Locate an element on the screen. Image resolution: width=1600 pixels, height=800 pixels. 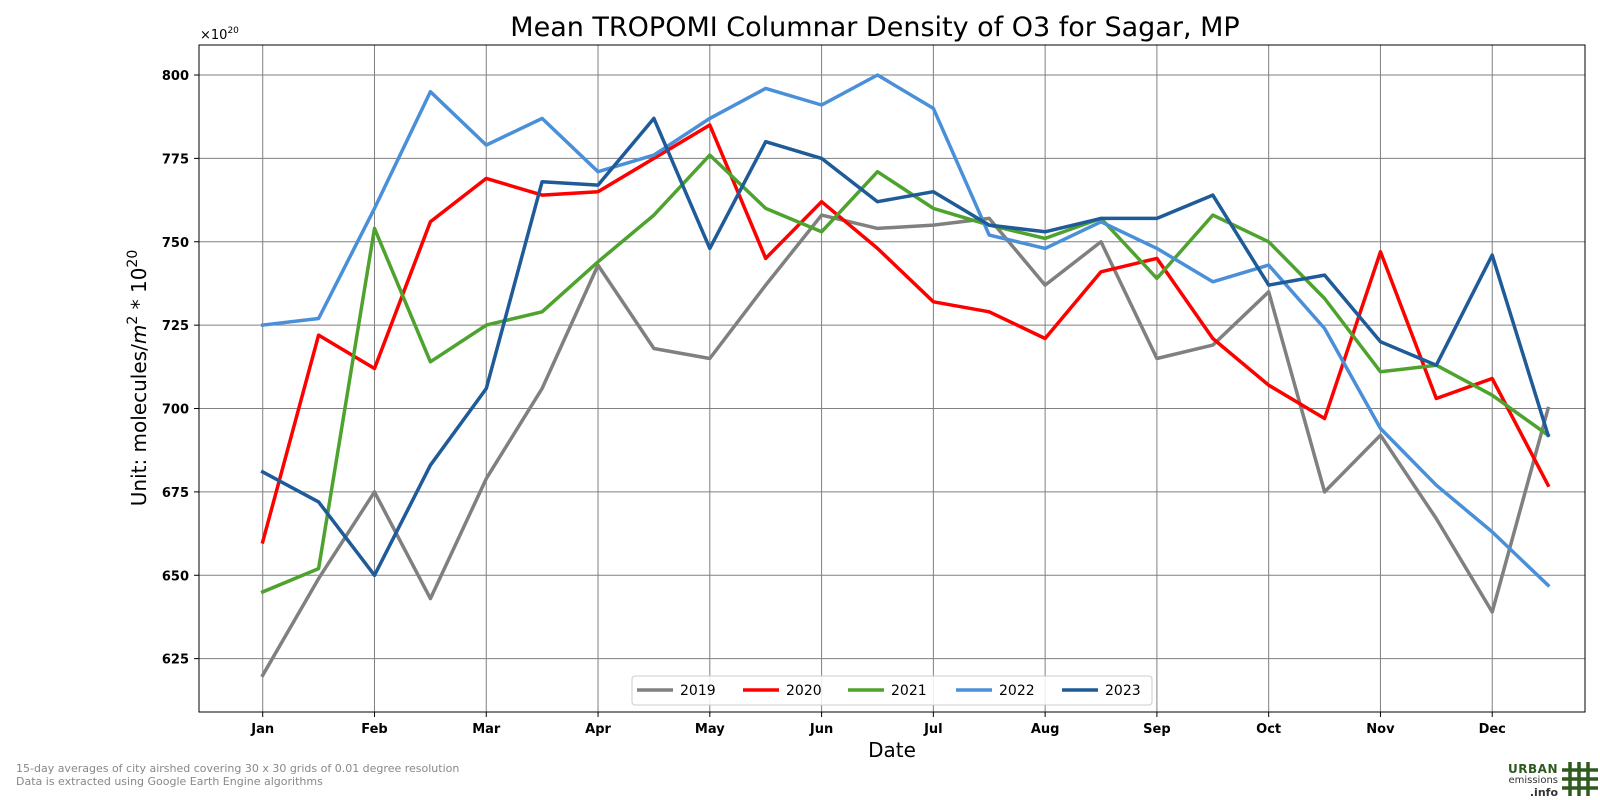
y-offset-label: ×10²⁰ is located at coordinates (219, 34).